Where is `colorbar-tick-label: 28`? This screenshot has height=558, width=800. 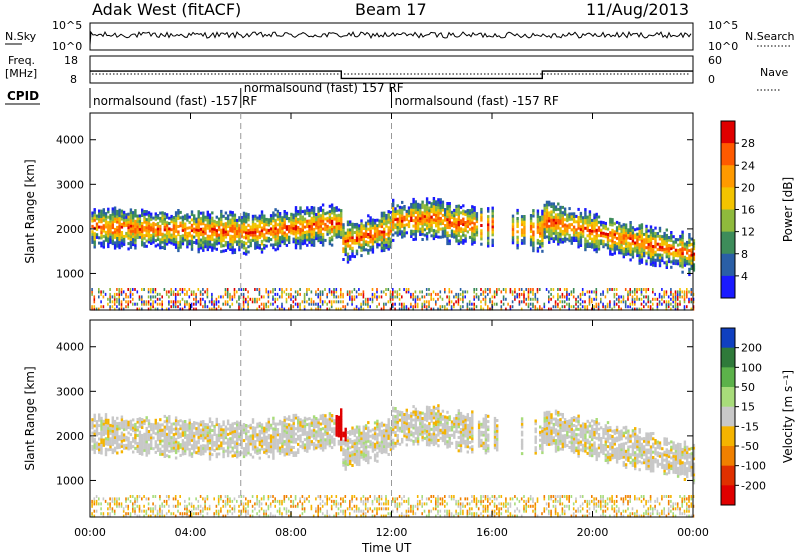 colorbar-tick-label: 28 is located at coordinates (748, 143).